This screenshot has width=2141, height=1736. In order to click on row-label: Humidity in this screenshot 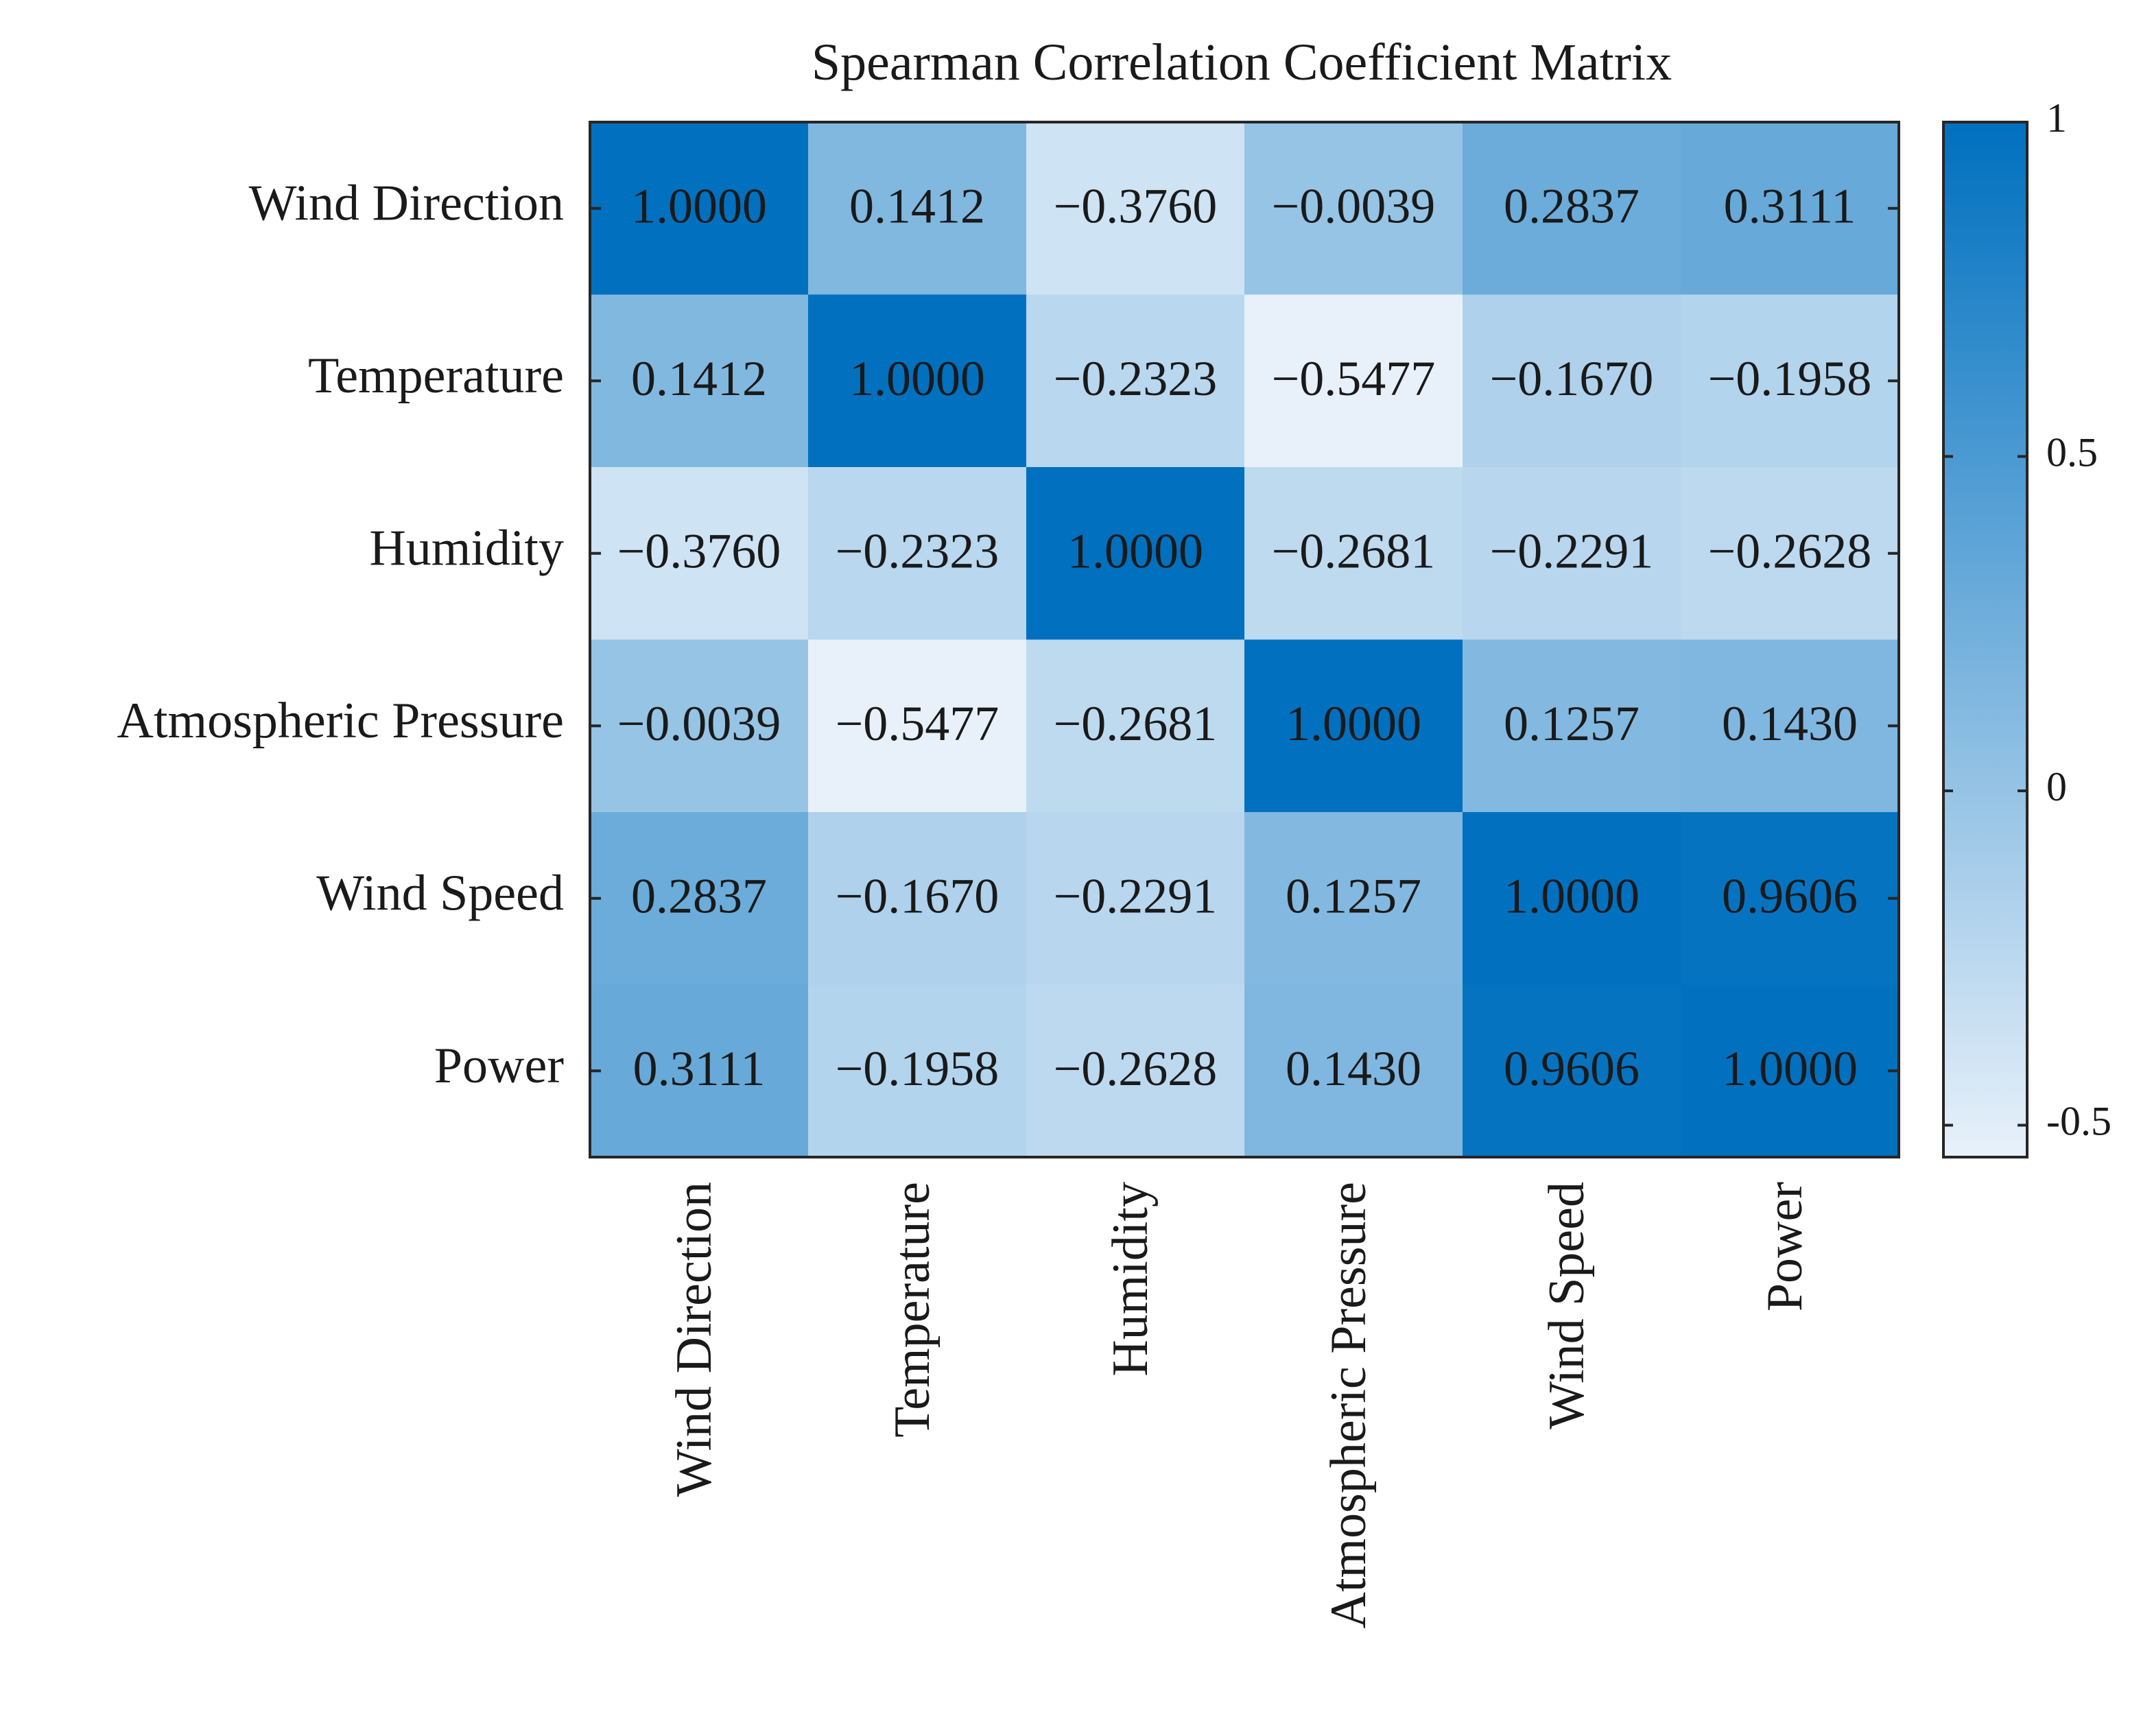, I will do `click(466, 549)`.